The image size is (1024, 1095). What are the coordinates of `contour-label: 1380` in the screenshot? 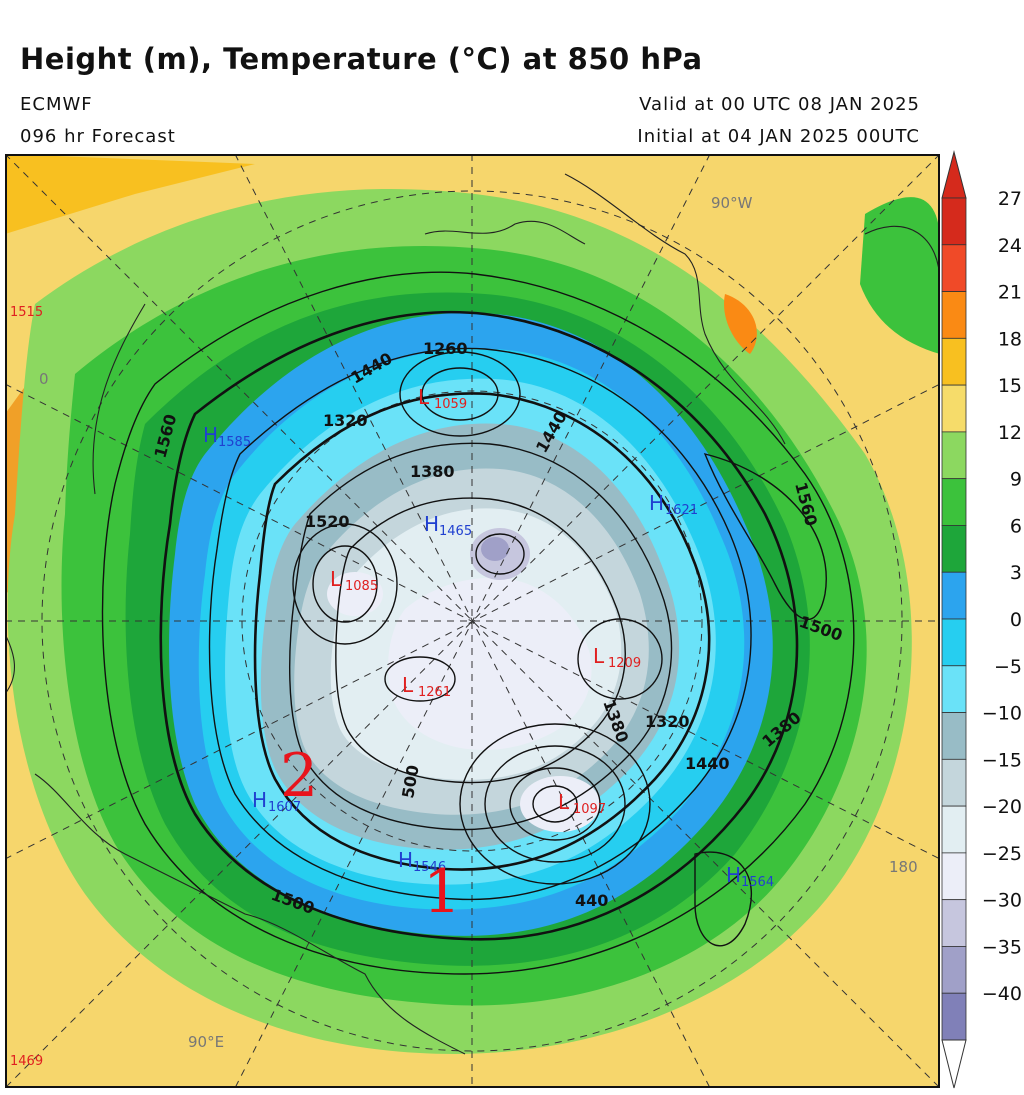 It's located at (432, 471).